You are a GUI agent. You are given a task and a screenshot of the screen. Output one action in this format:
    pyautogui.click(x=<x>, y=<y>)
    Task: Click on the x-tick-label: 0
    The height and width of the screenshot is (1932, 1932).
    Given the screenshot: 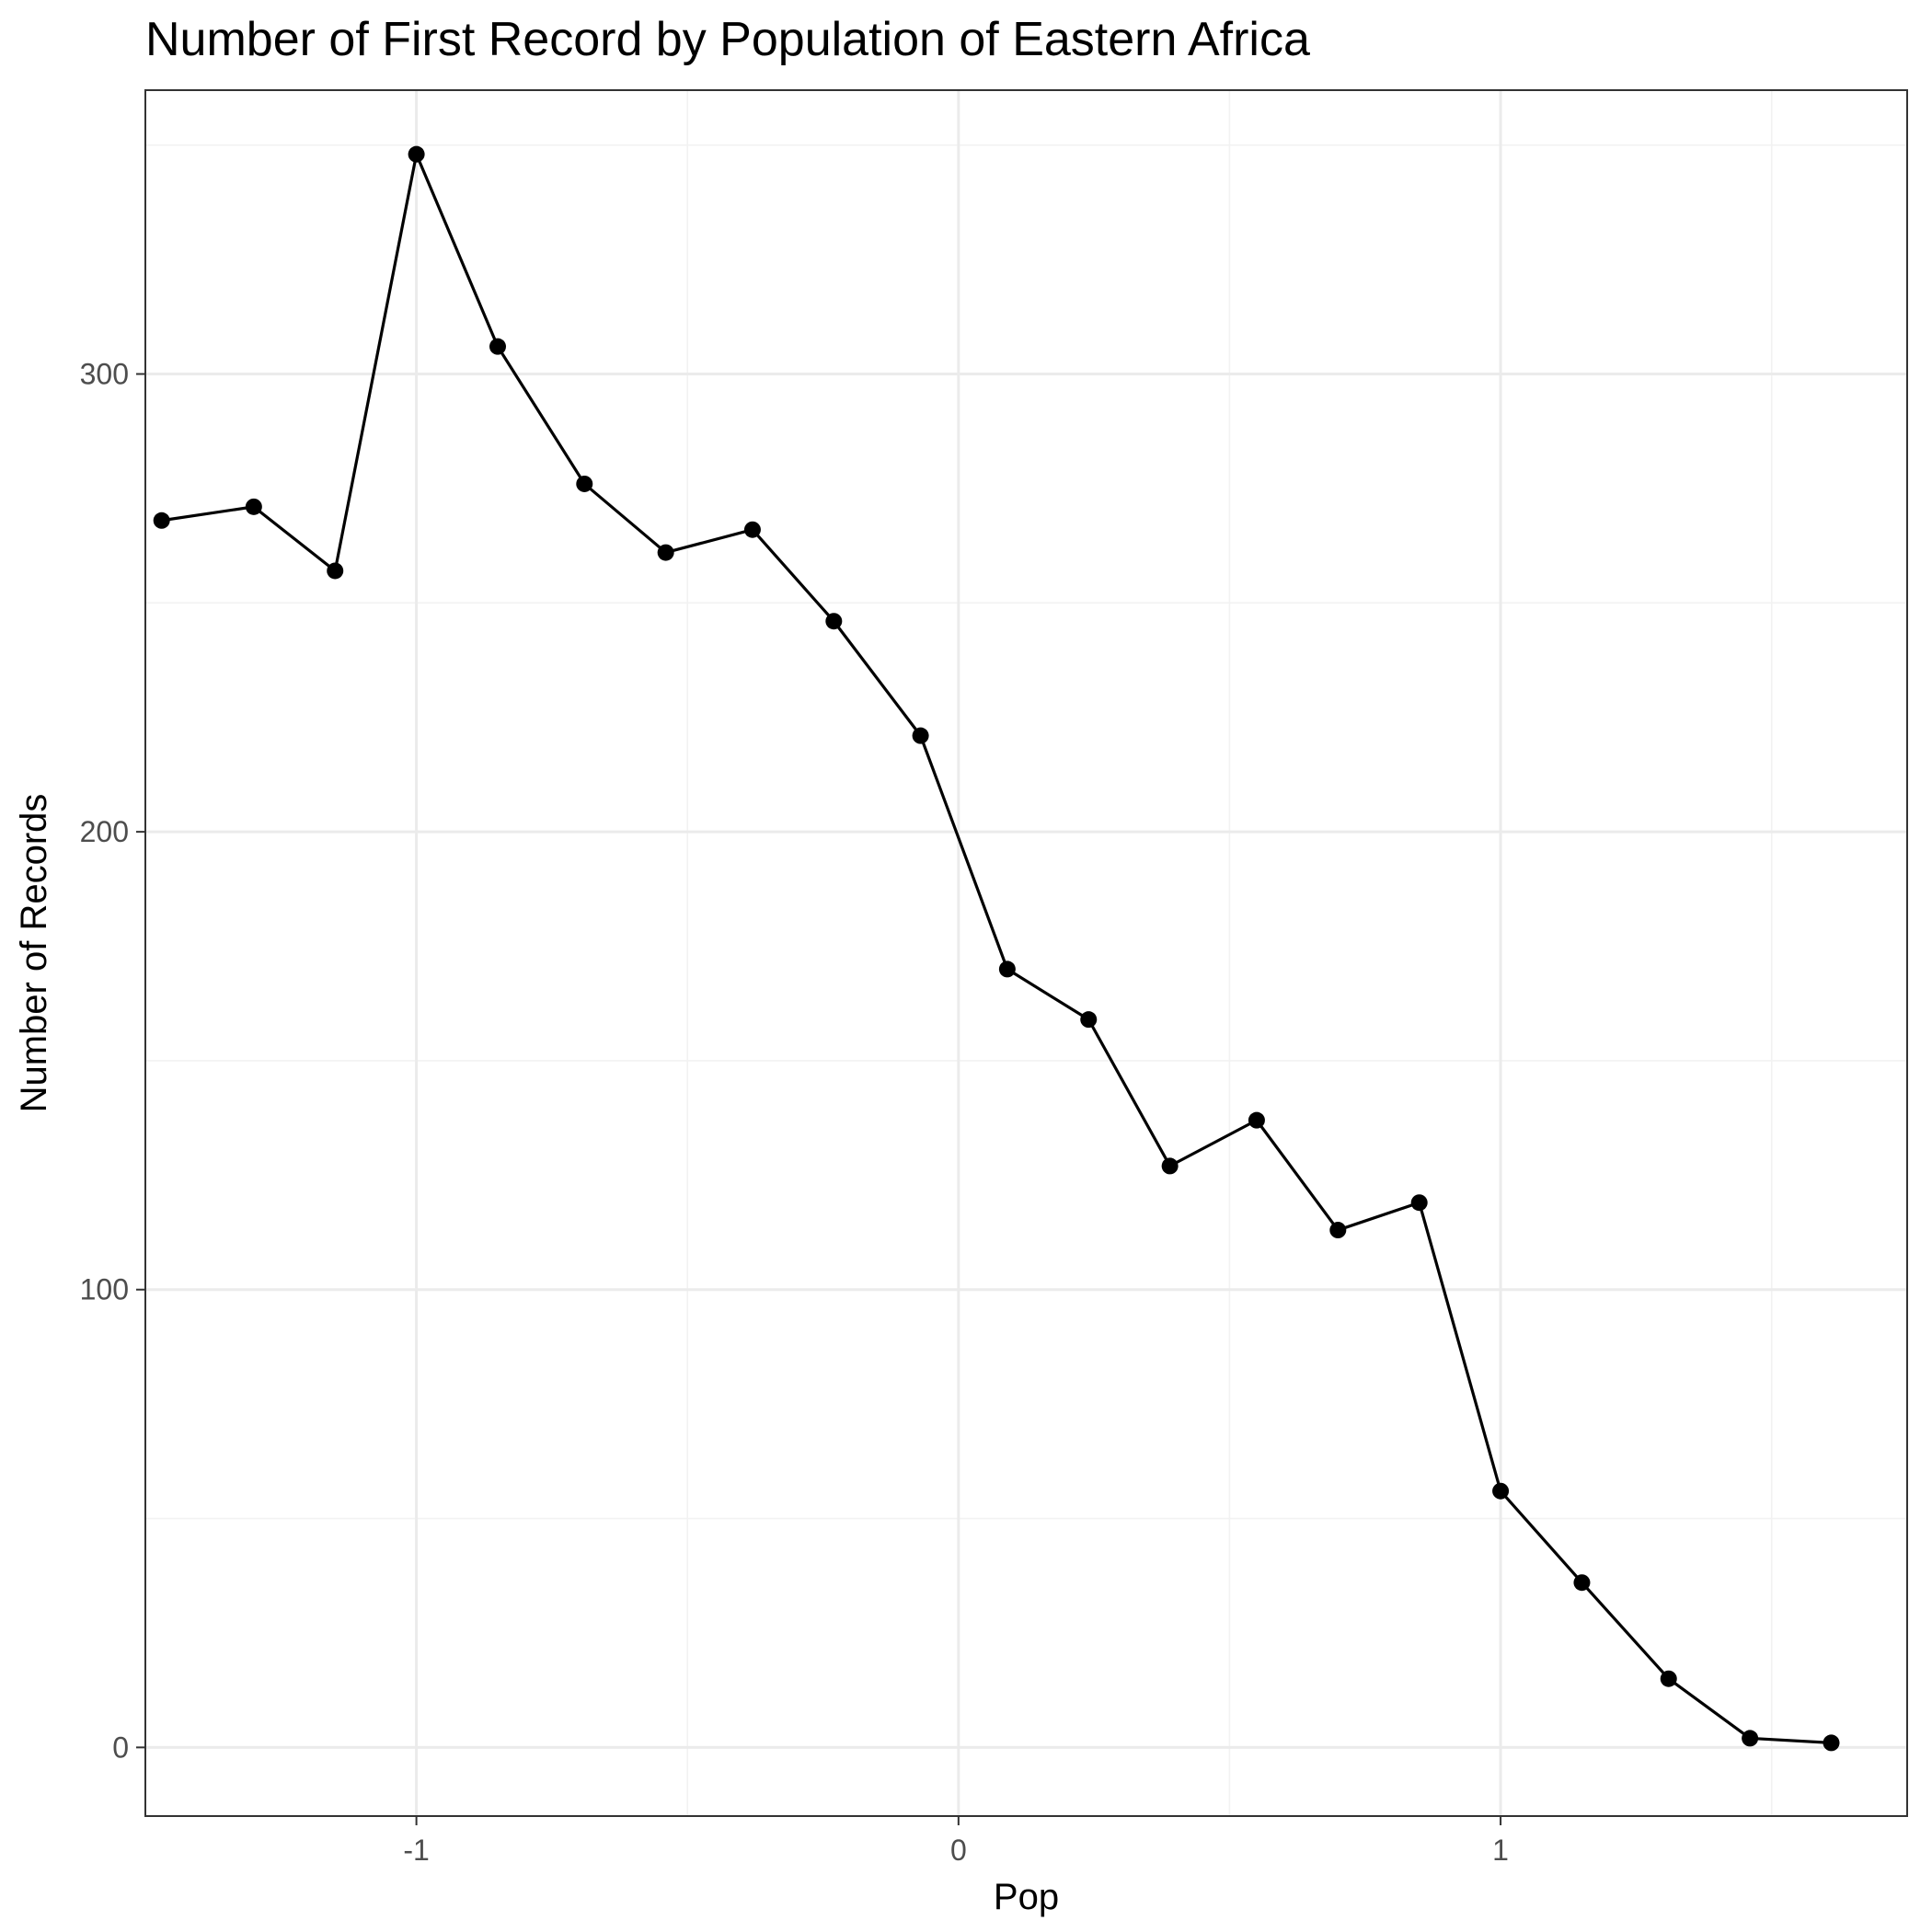 What is the action you would take?
    pyautogui.click(x=958, y=1850)
    